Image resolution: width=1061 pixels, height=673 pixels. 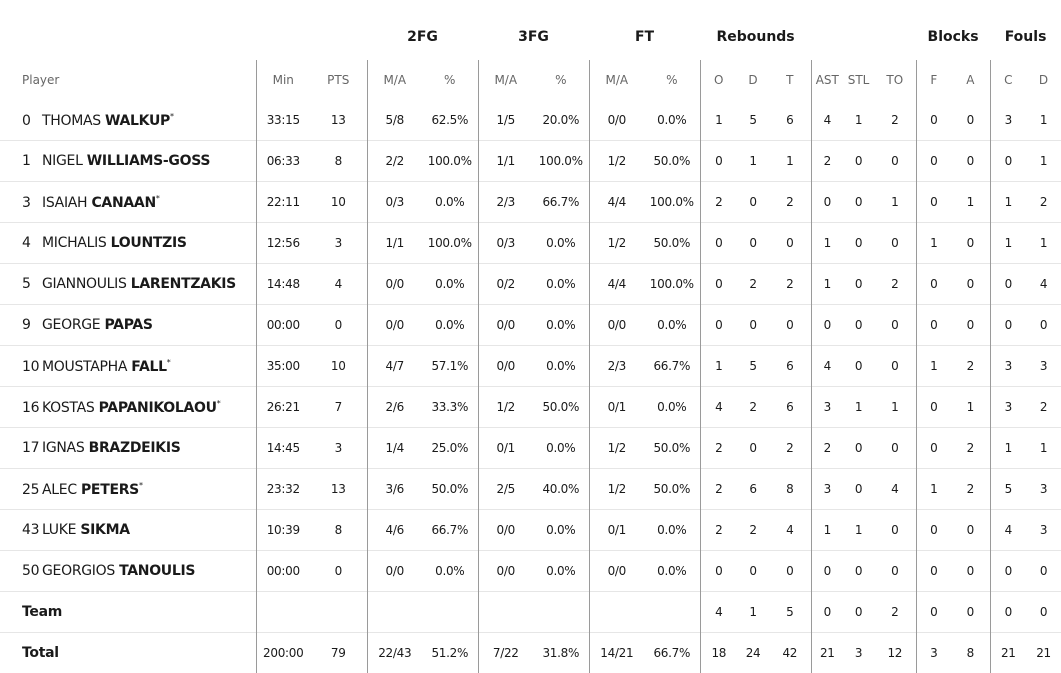 What do you see at coordinates (895, 80) in the screenshot?
I see `column-header: TO` at bounding box center [895, 80].